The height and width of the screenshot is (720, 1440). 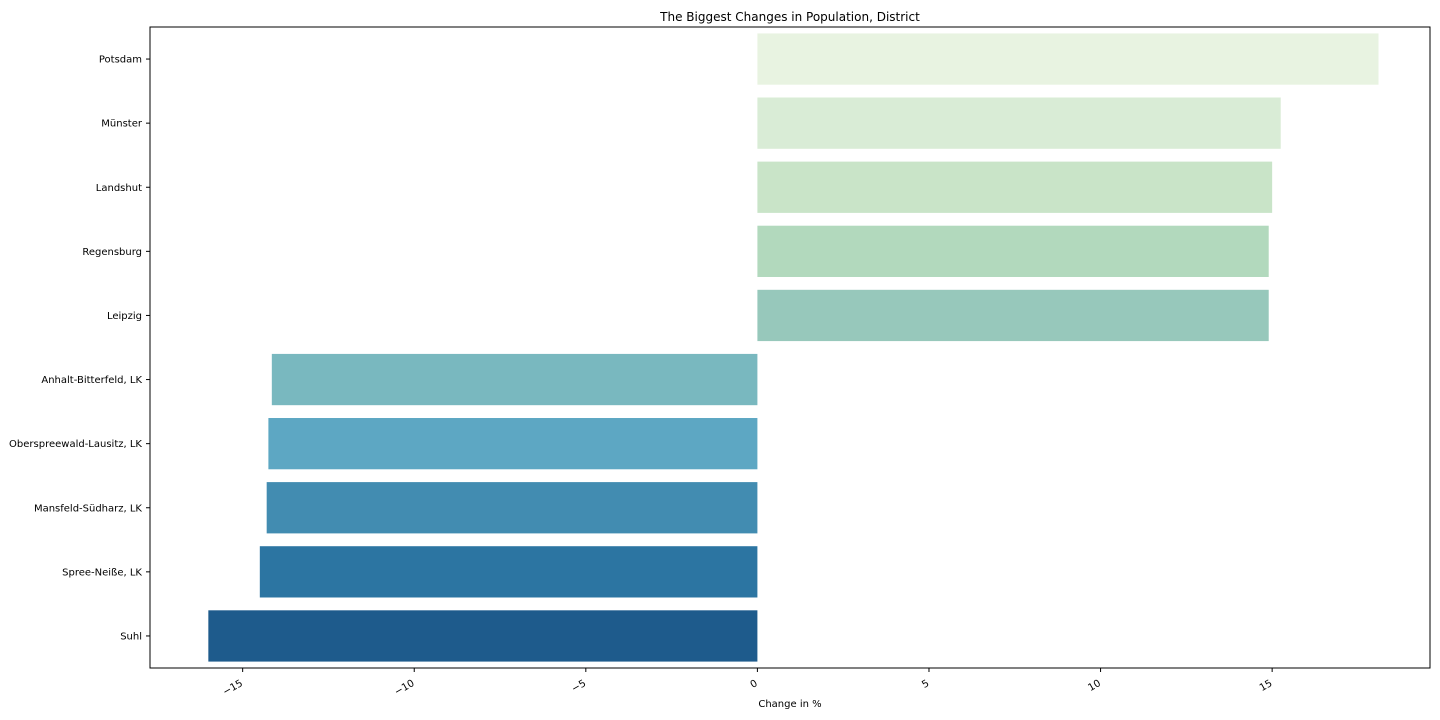 I want to click on category-label: Anhalt-Bitterfeld, LK, so click(x=91, y=380).